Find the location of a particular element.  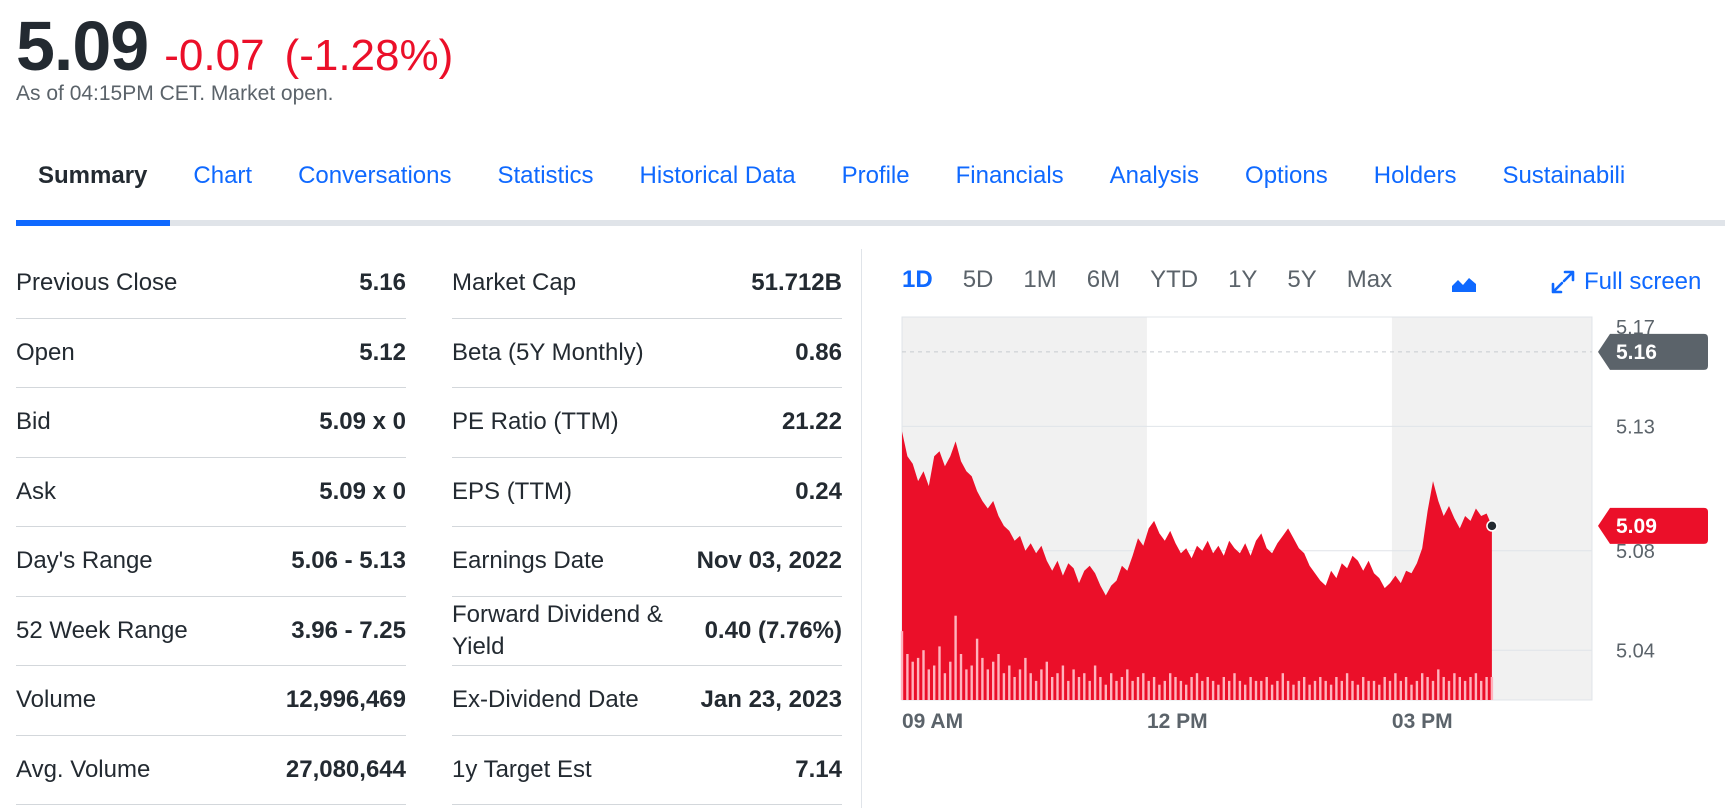

stat-label: Beta (5Y Monthly) is located at coordinates (548, 352).